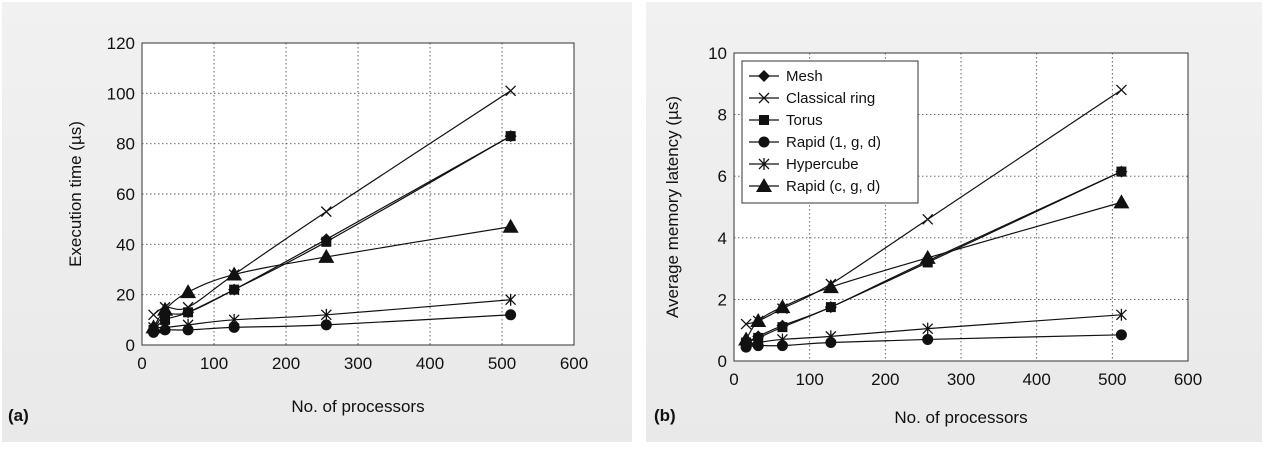 The height and width of the screenshot is (449, 1264). I want to click on y-axis-label: Execution time (µs), so click(75, 194).